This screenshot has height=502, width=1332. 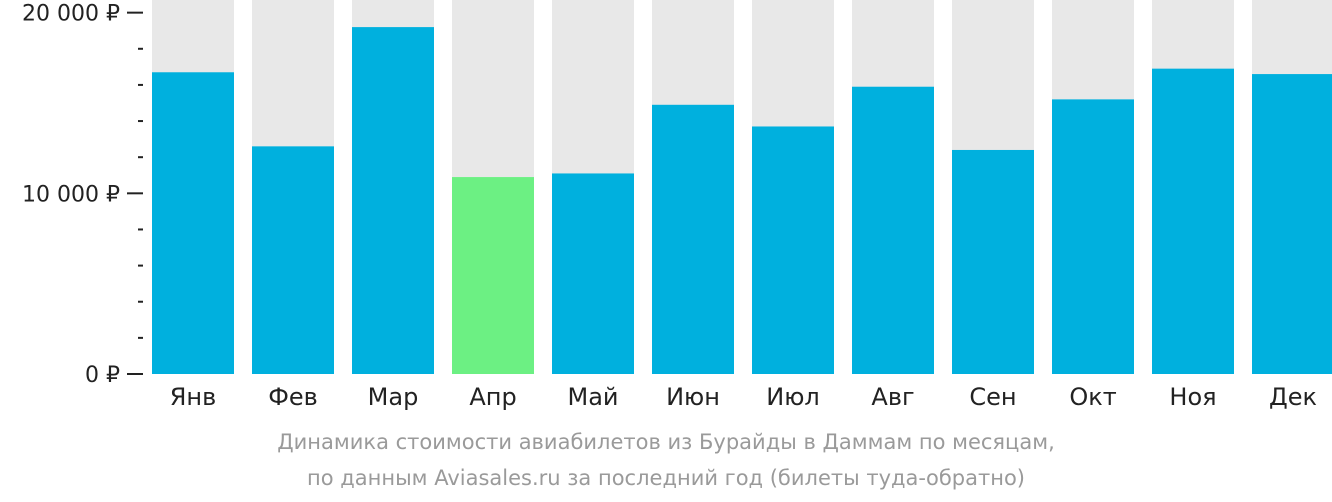 I want to click on x-tick-label: Ноя, so click(x=1192, y=397).